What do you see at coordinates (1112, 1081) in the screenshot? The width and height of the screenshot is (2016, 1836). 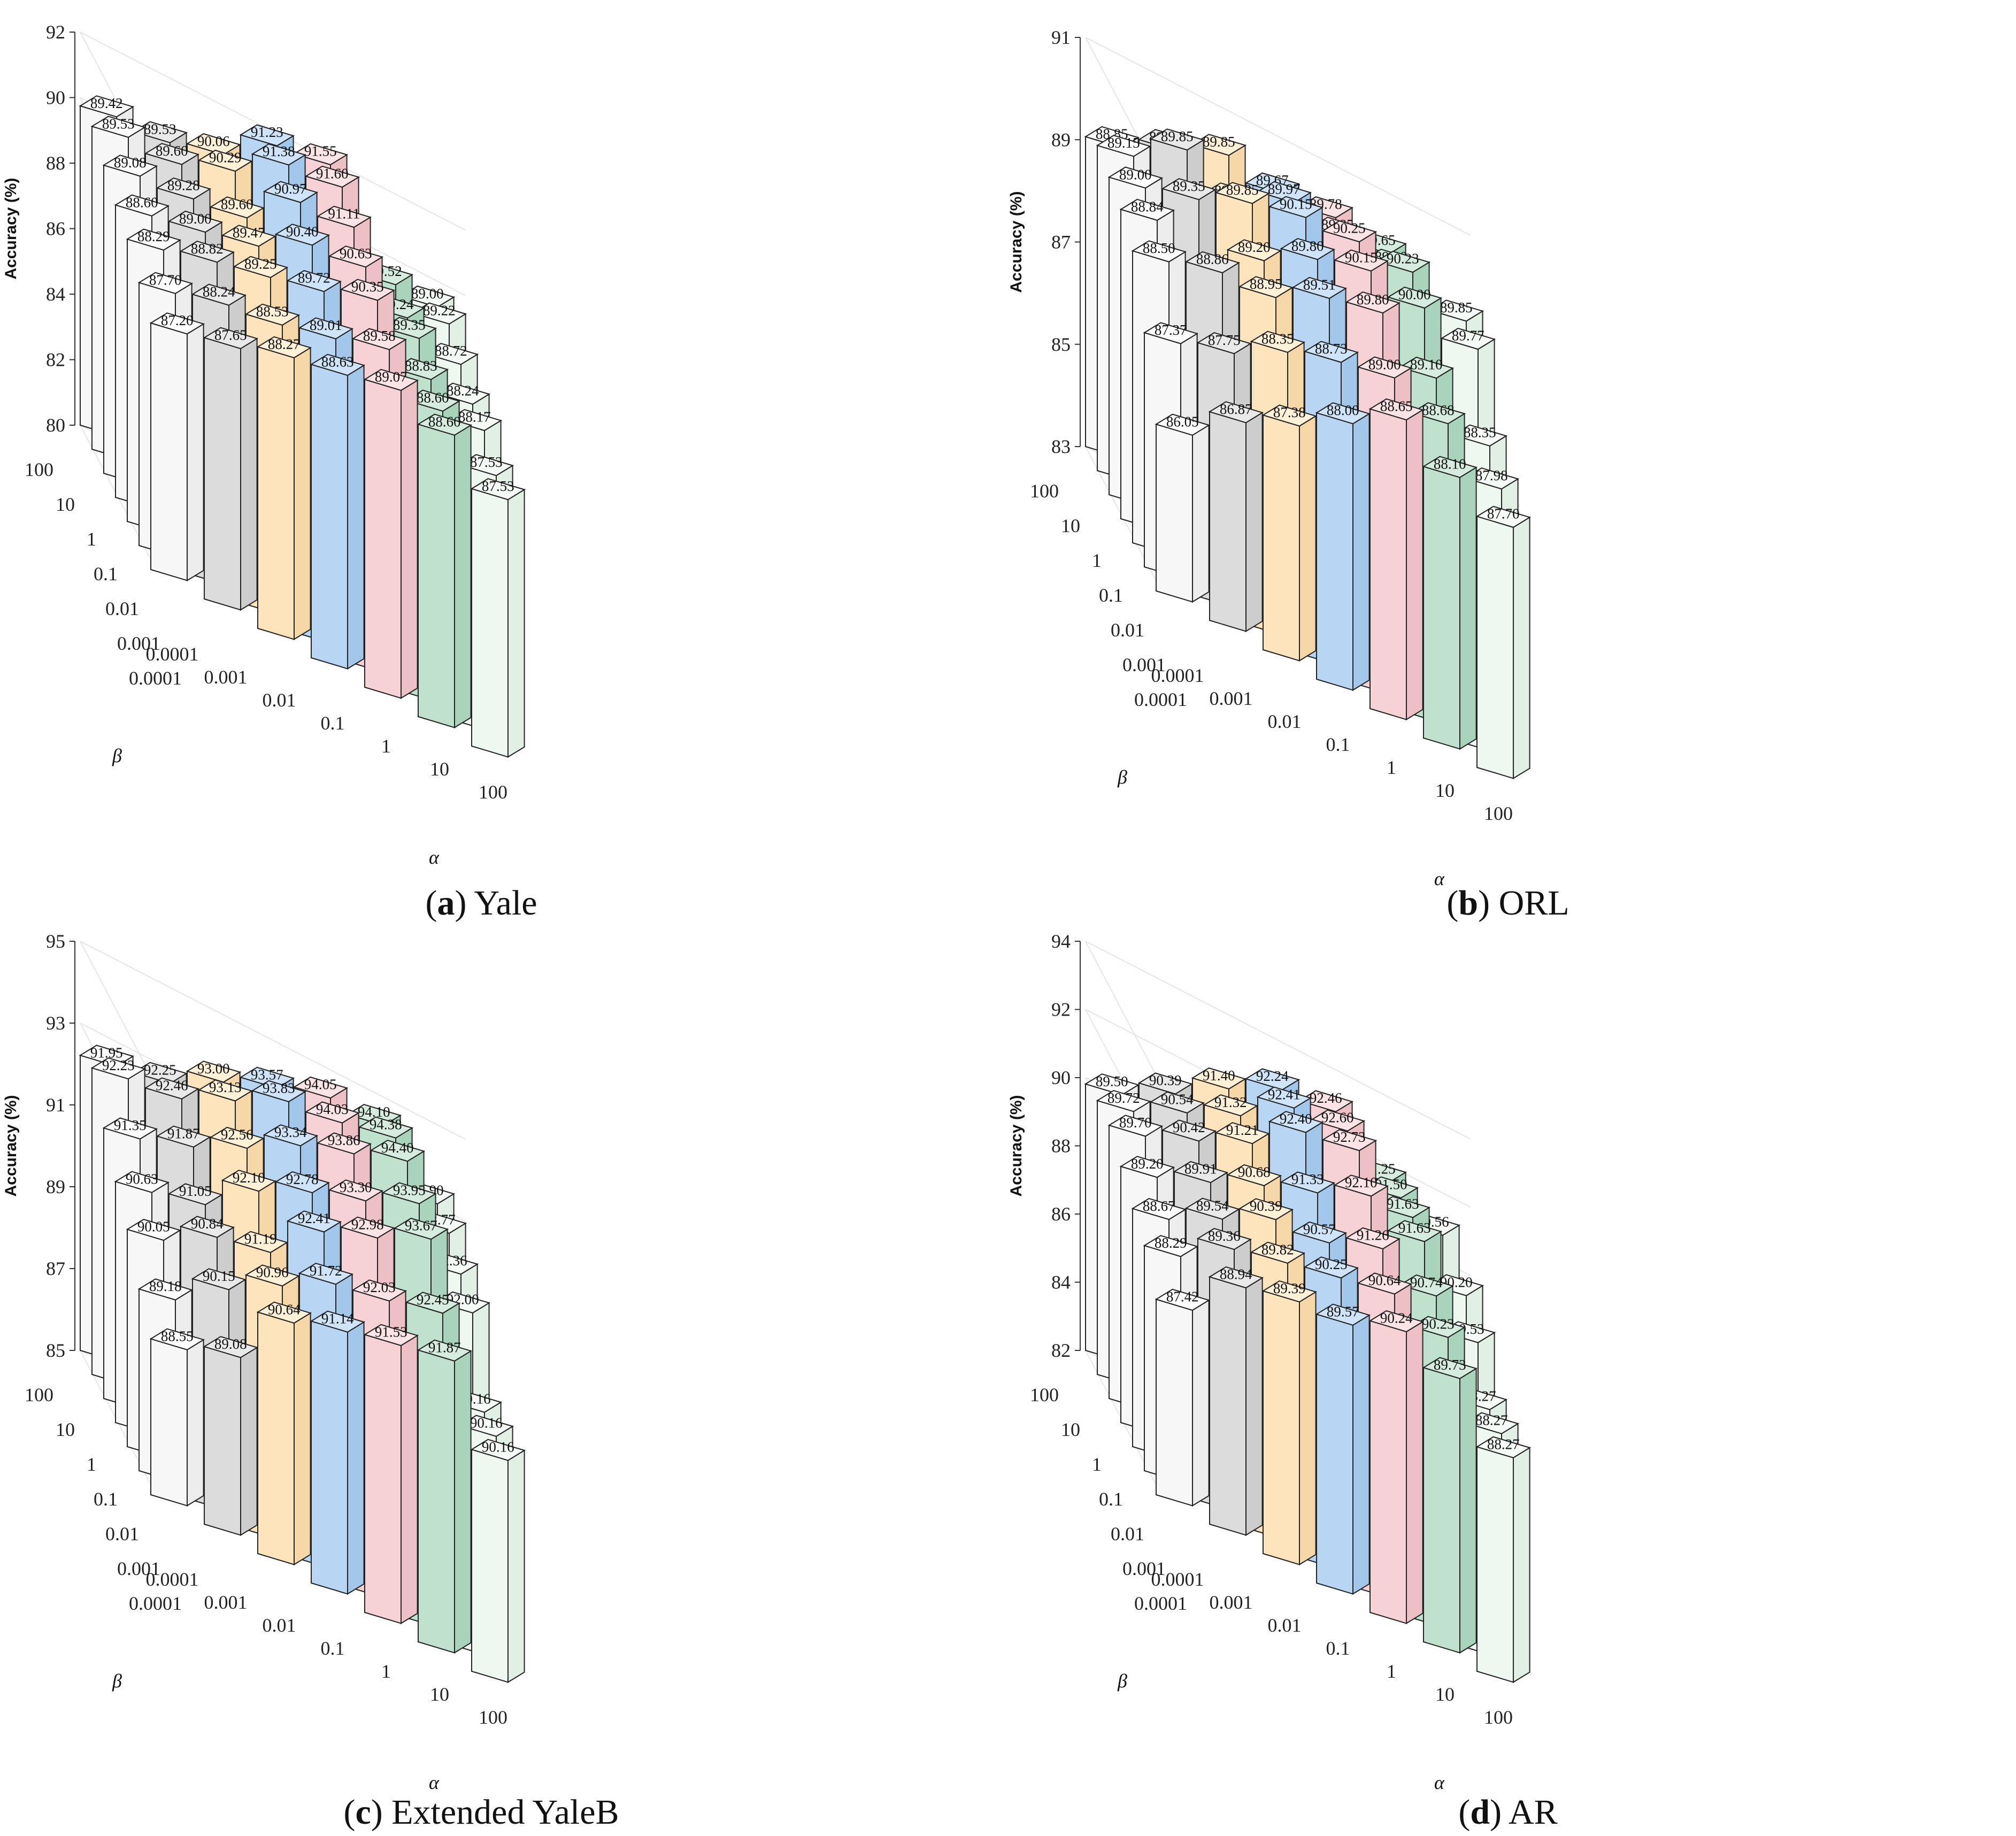 I see `bar-value-label: 89.50` at bounding box center [1112, 1081].